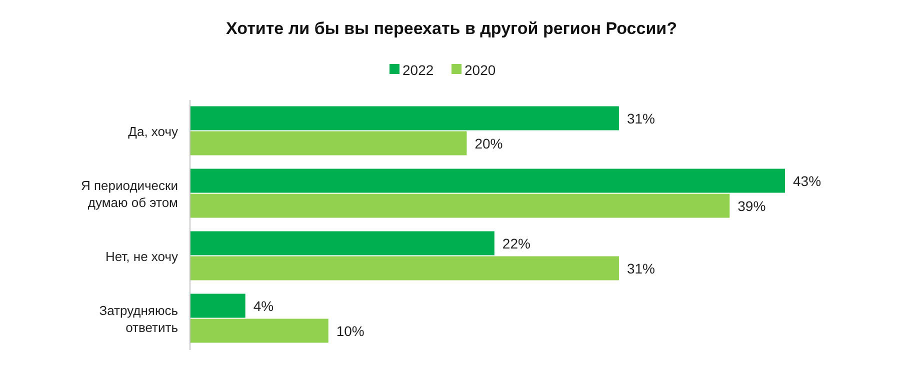 The image size is (903, 372). I want to click on data-label: 43%, so click(807, 181).